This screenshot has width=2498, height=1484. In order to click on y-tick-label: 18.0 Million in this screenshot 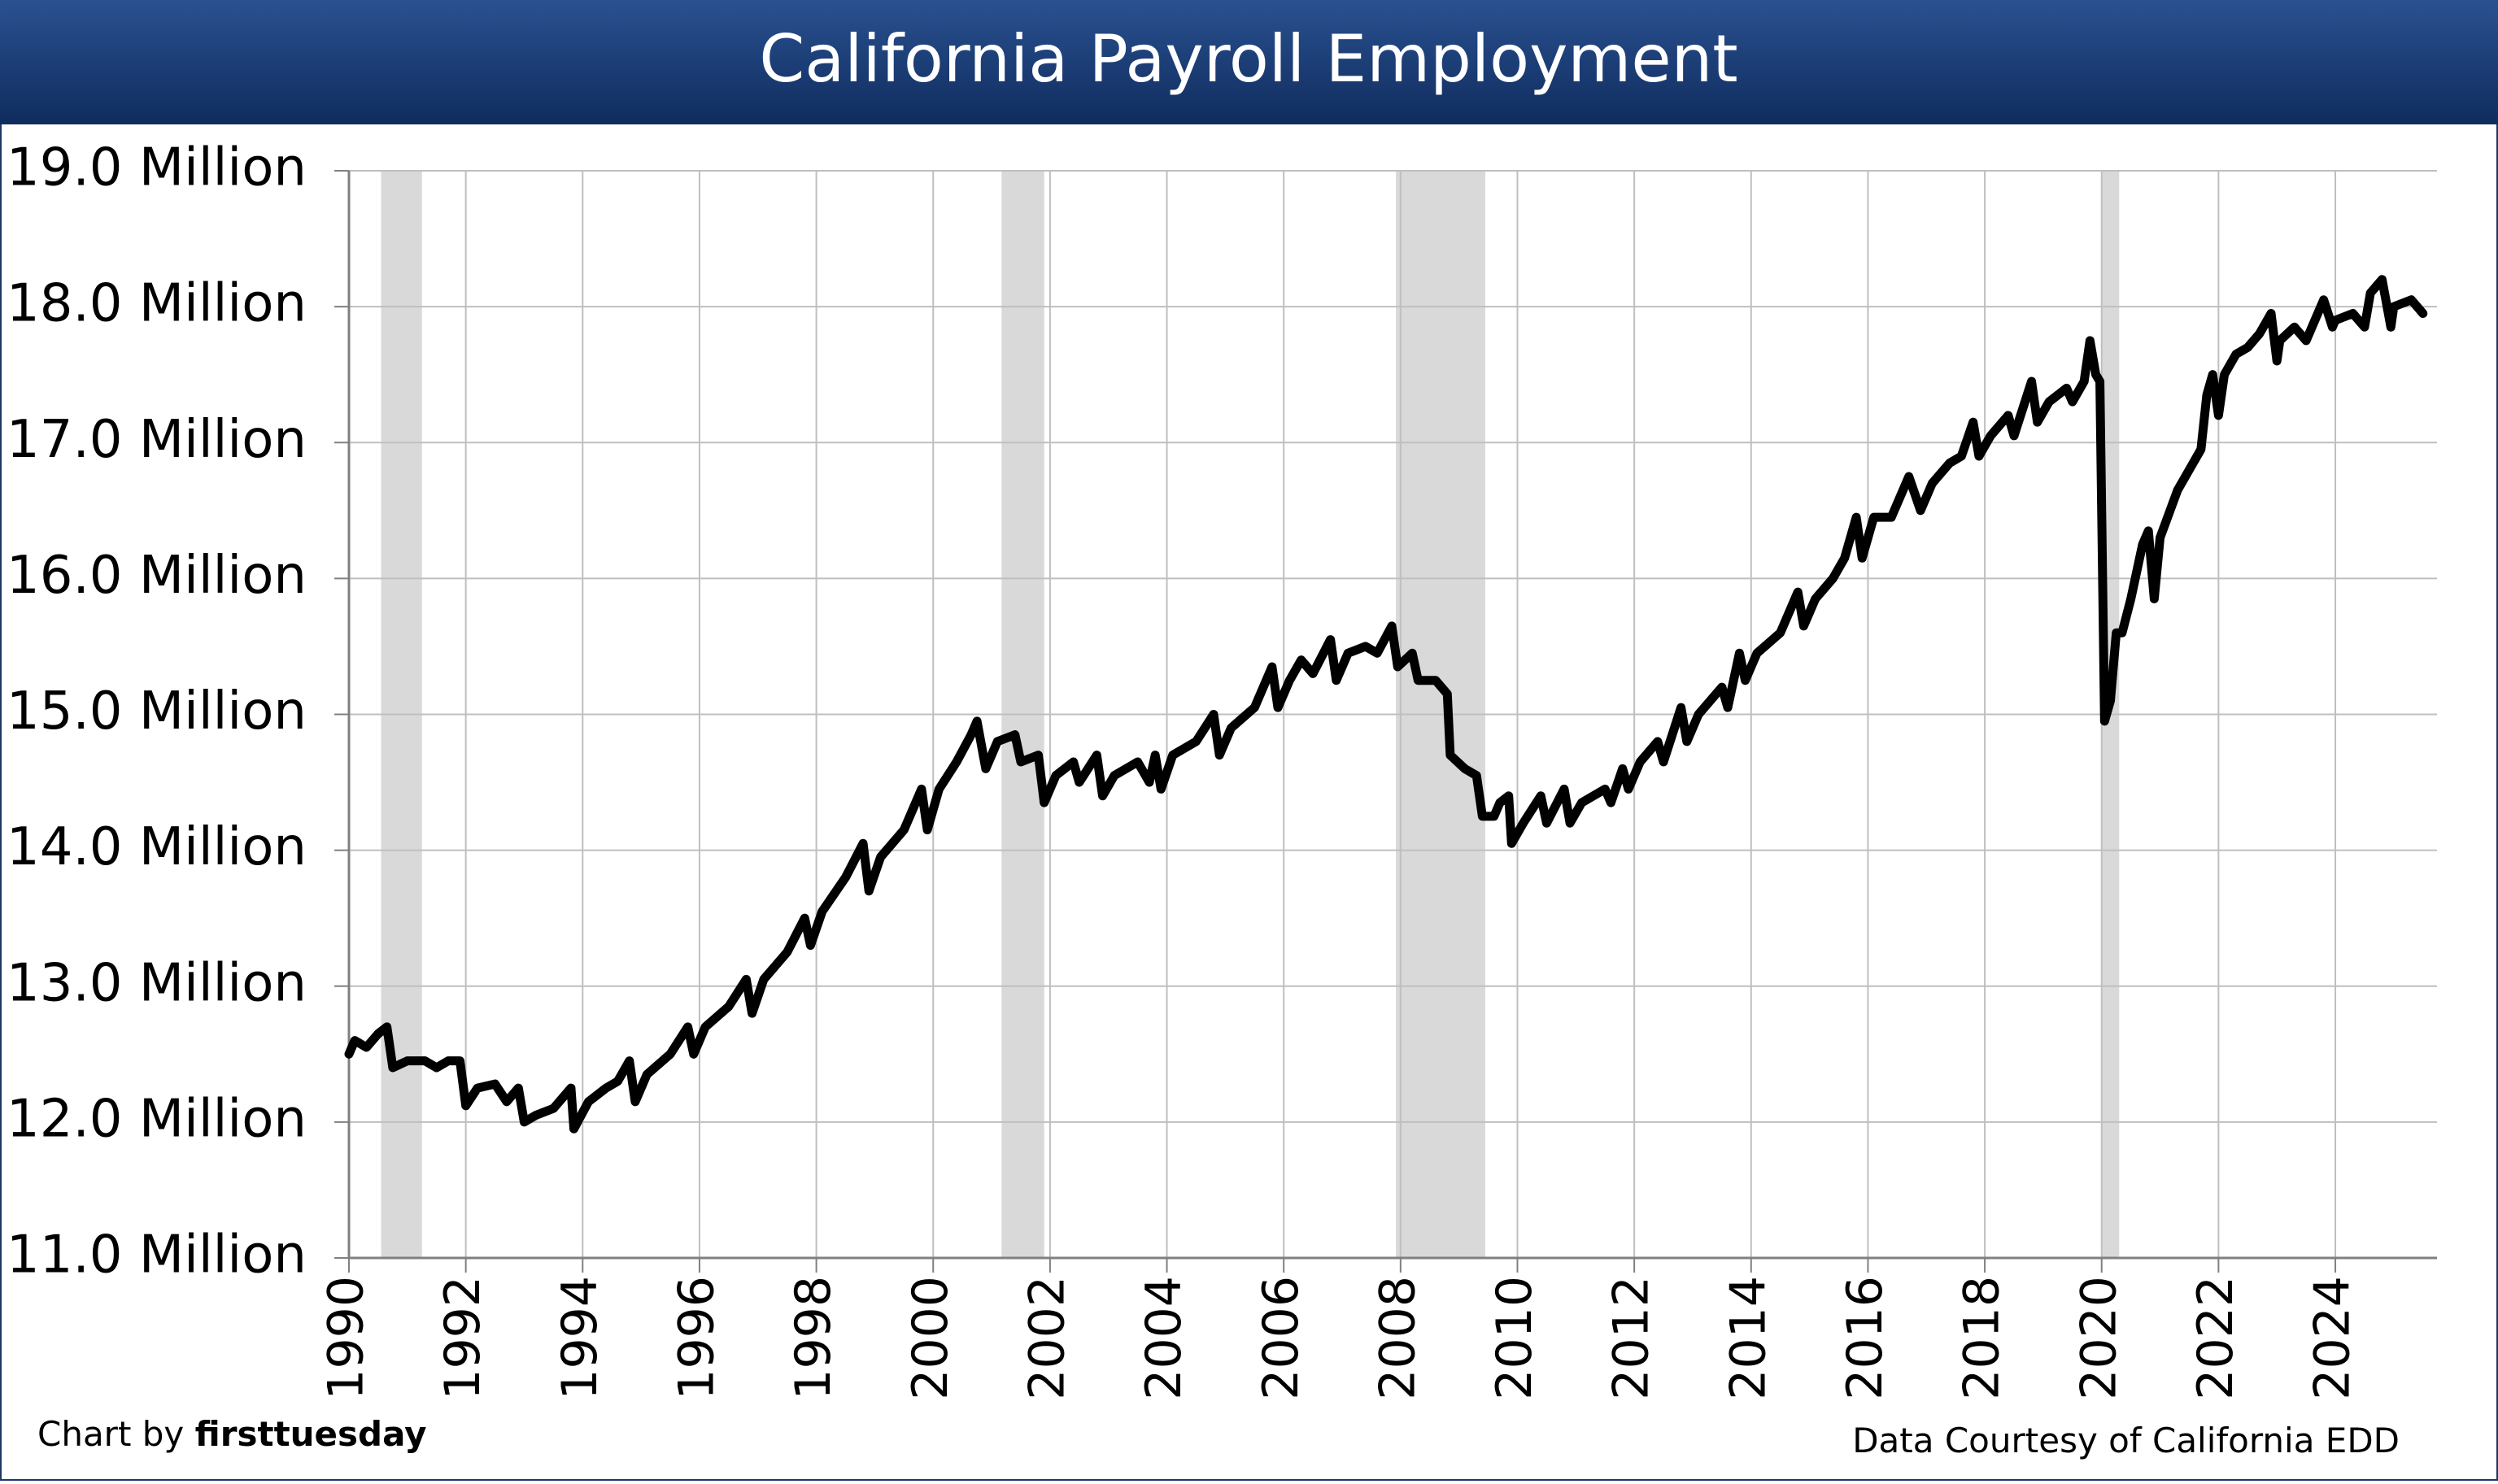, I will do `click(157, 304)`.